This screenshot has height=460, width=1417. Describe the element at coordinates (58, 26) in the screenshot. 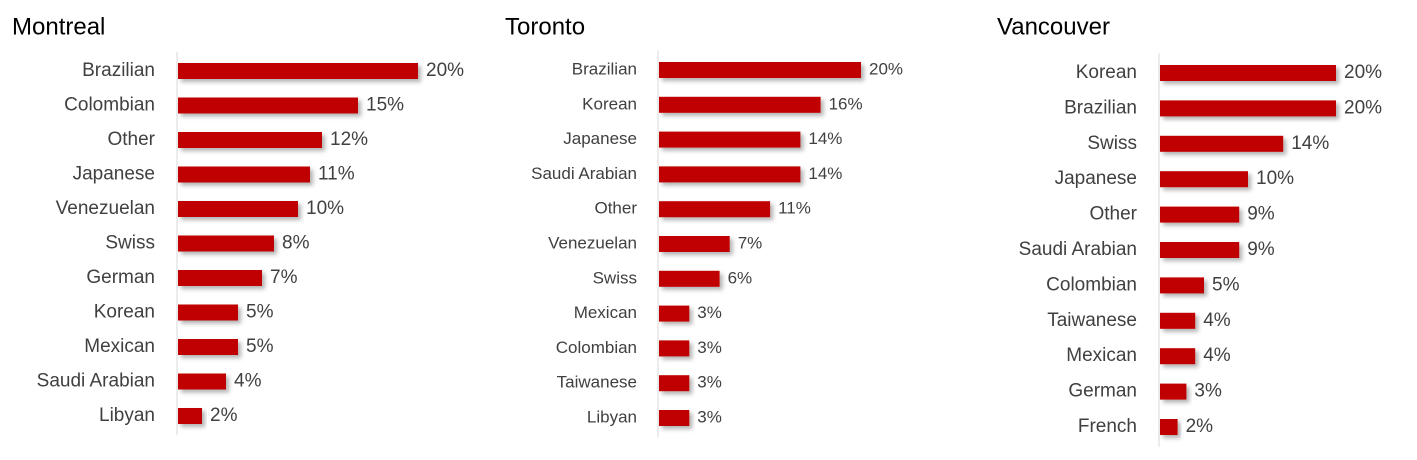

I see `chart-title: Montreal` at that location.